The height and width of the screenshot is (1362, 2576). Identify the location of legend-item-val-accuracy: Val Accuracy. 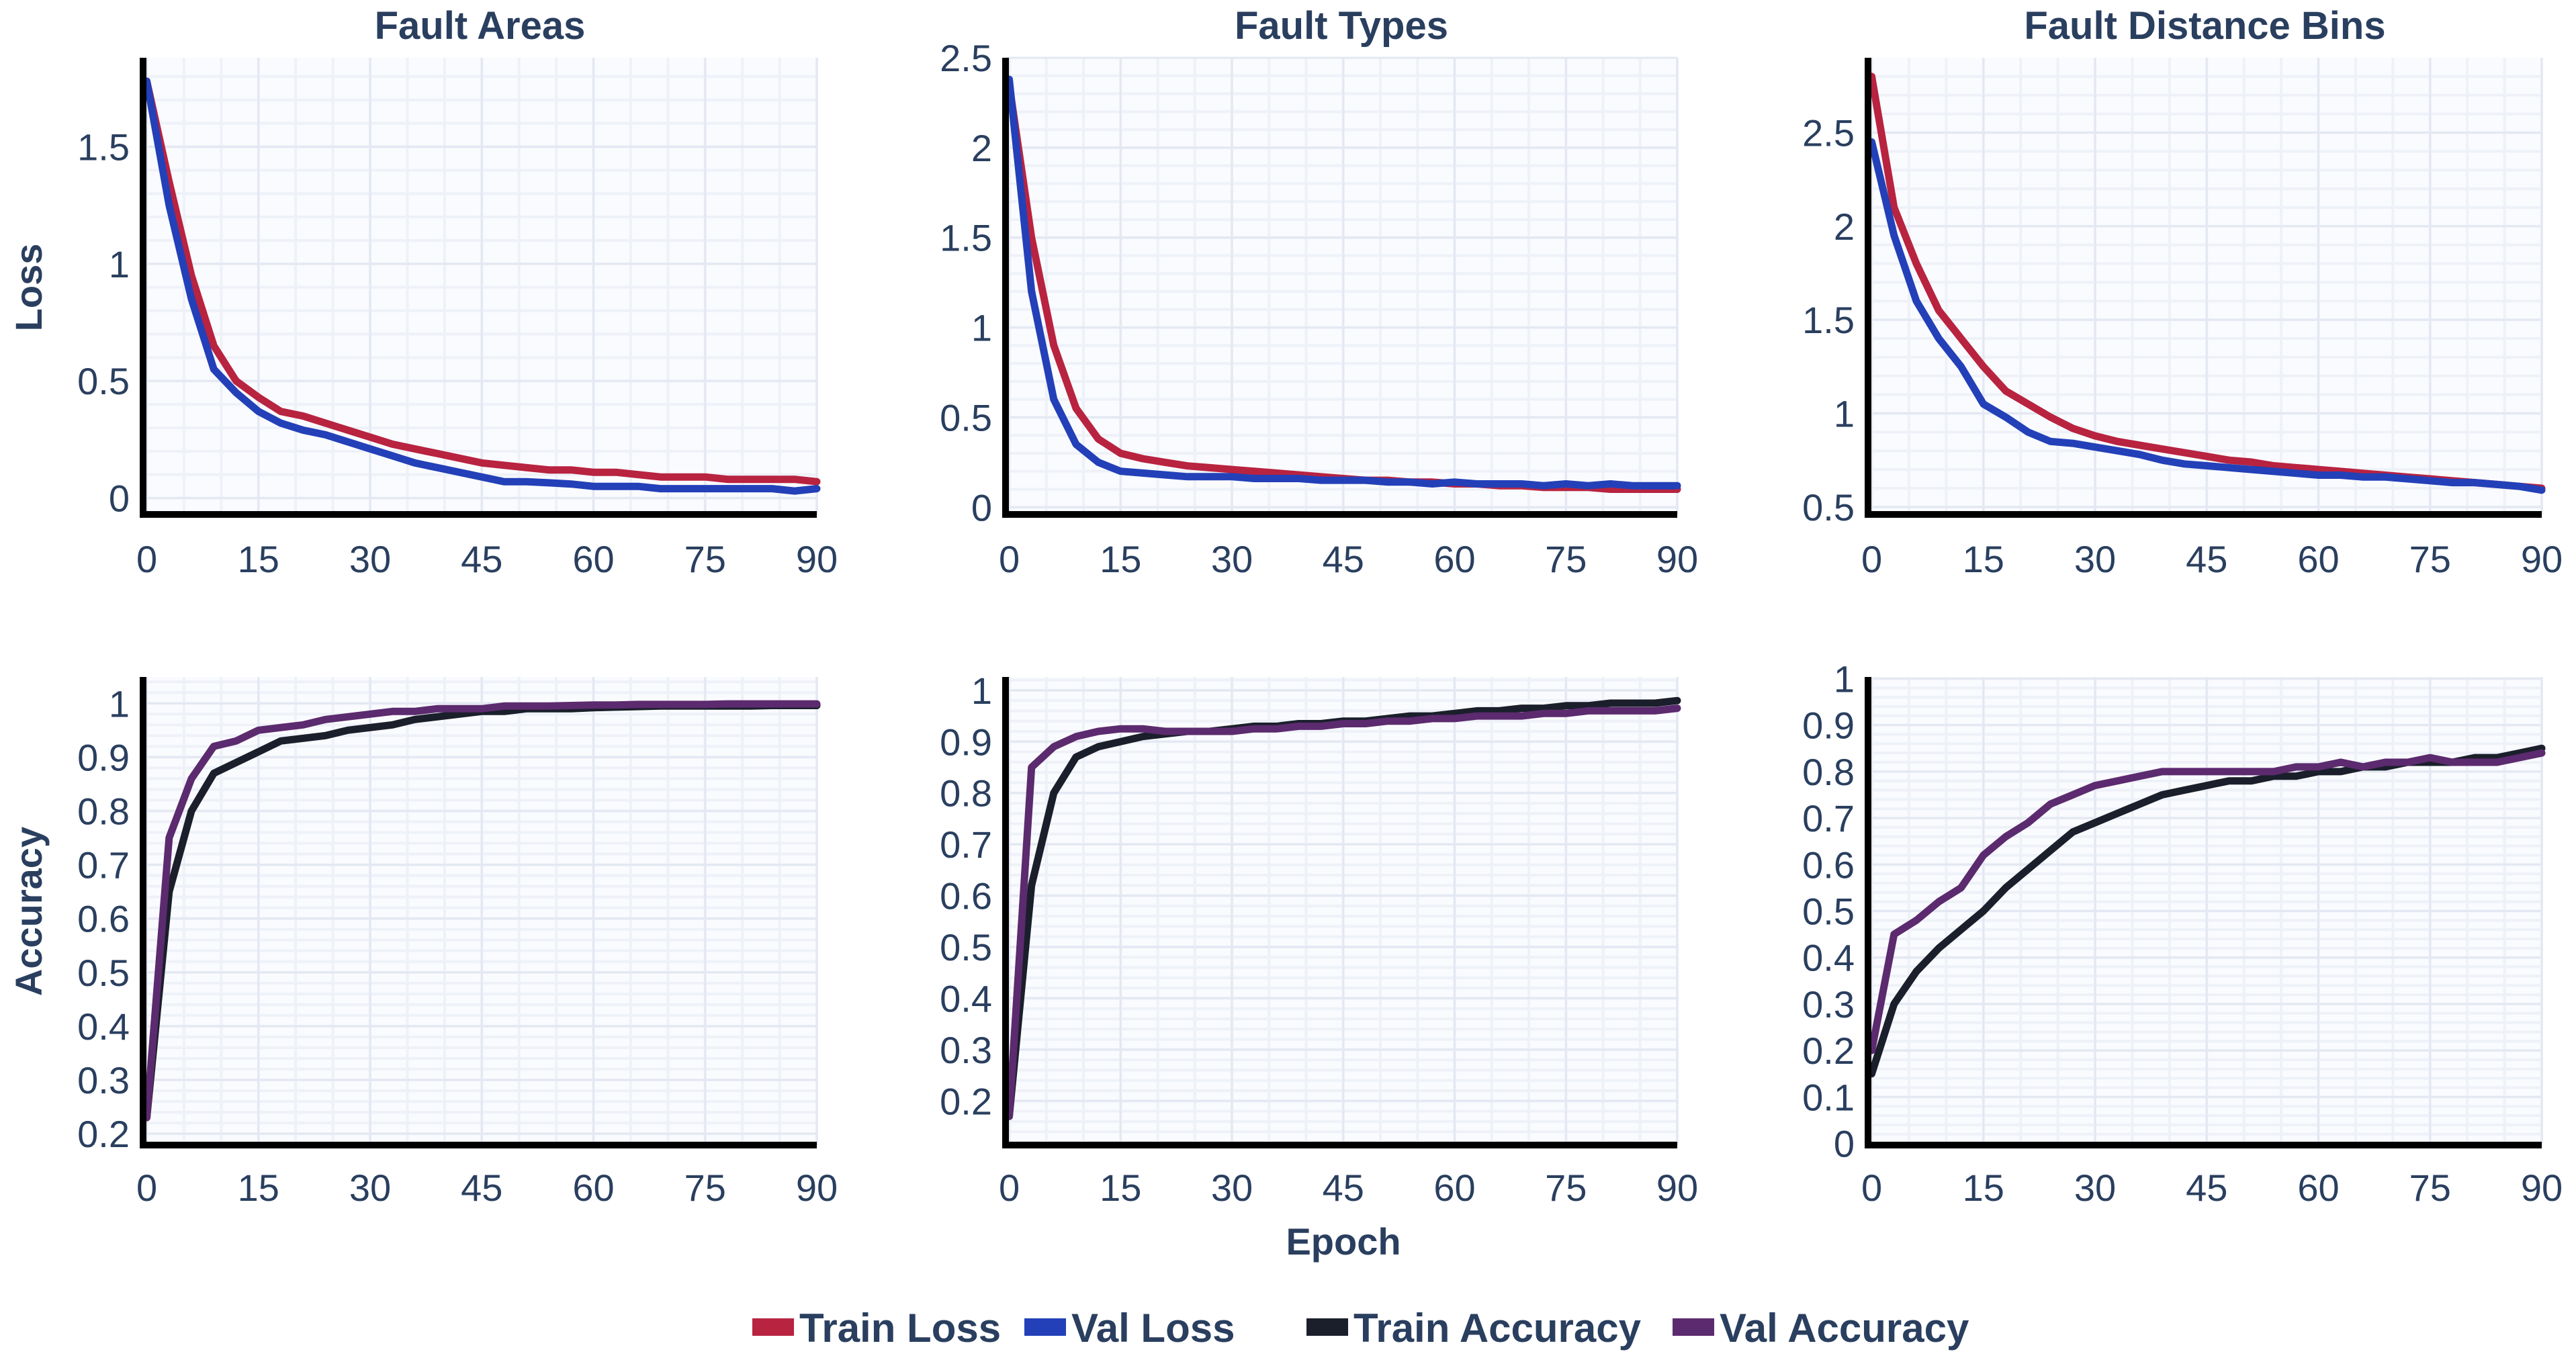
(1821, 1328).